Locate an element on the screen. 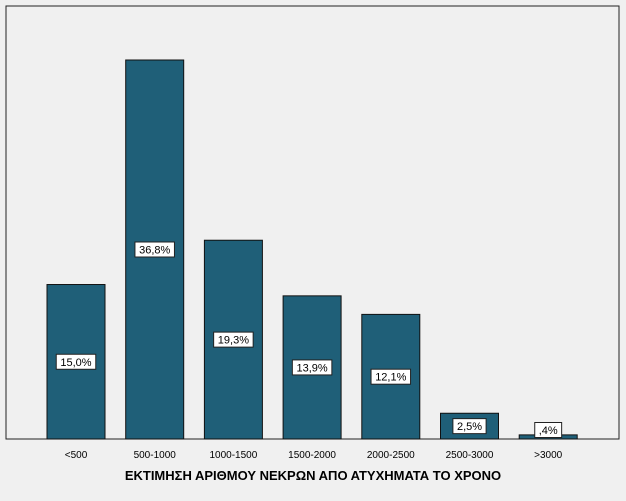 The image size is (626, 501). data-label-0: 15,0% is located at coordinates (75, 363).